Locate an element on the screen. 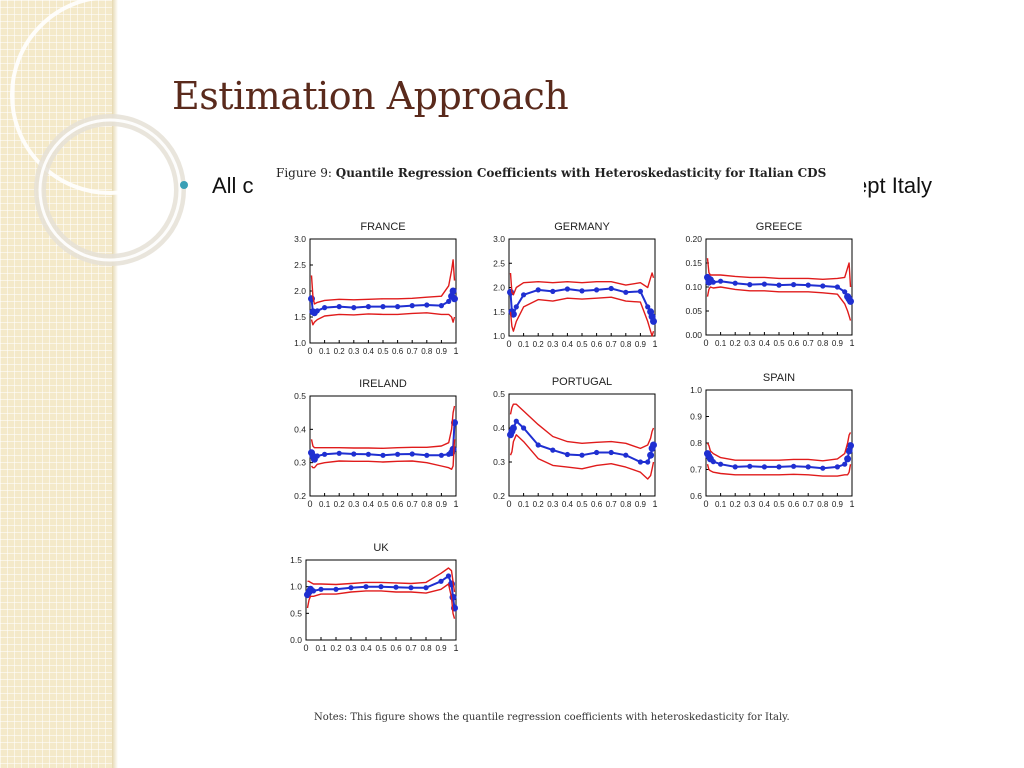  bullet-marker is located at coordinates (184, 185).